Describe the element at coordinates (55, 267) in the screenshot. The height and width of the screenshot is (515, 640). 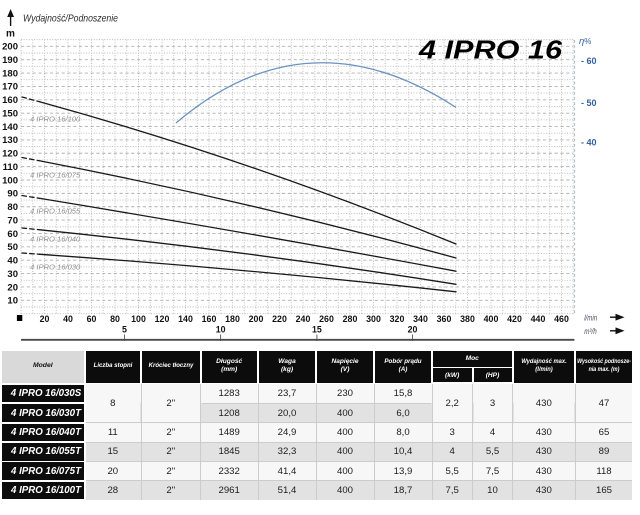
I see `svg-text: 4 IPRO 16/030` at that location.